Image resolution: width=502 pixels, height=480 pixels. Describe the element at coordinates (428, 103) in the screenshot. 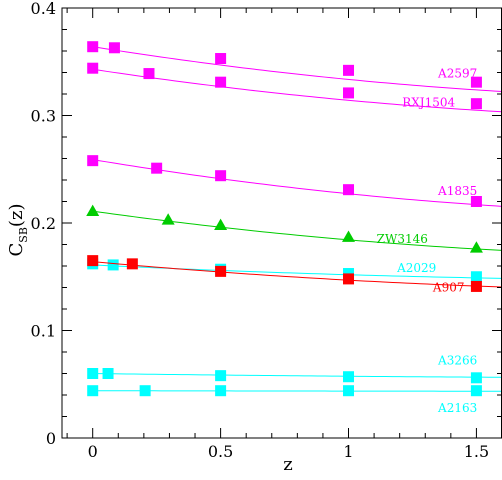

I see `series-label-rxj1504: RXJ1504` at that location.